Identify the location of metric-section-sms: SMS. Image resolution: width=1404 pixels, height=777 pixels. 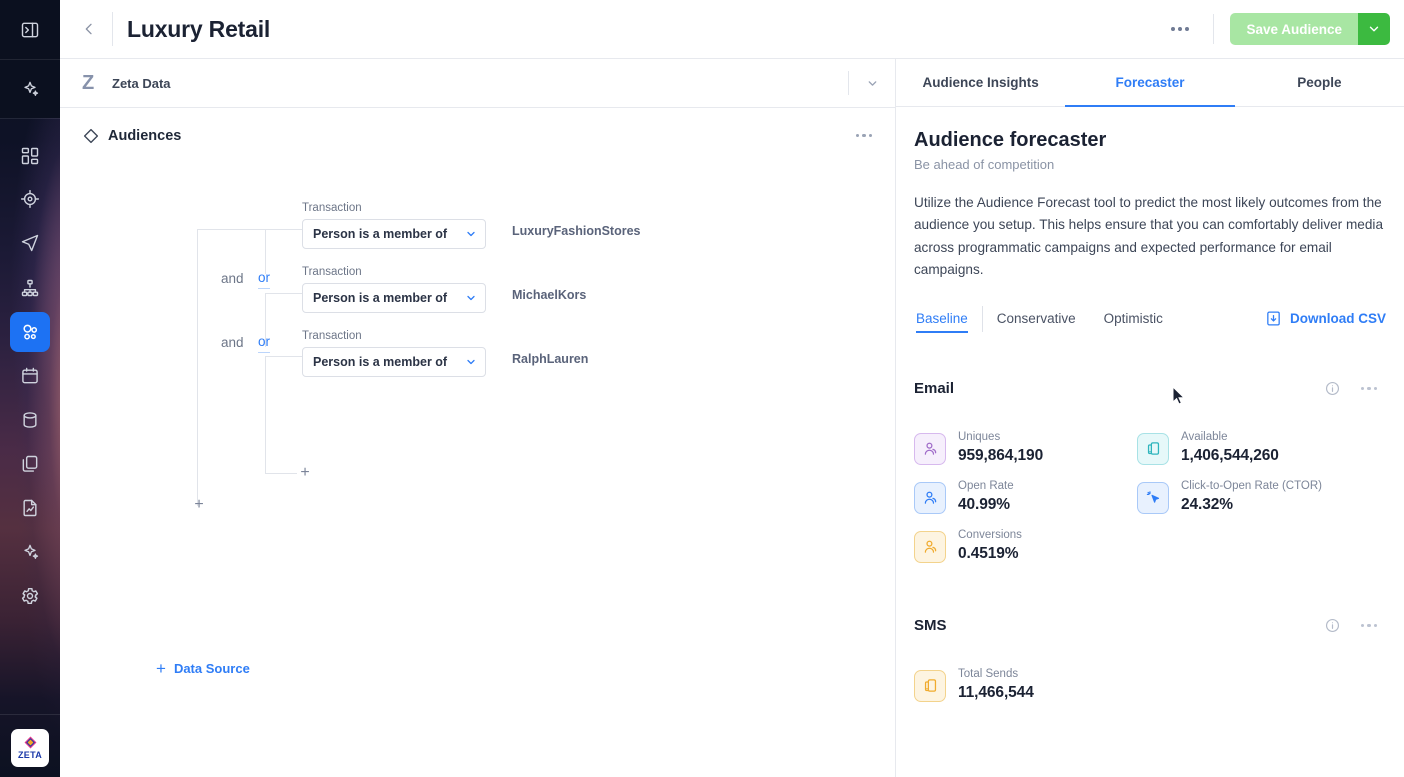
(1150, 656).